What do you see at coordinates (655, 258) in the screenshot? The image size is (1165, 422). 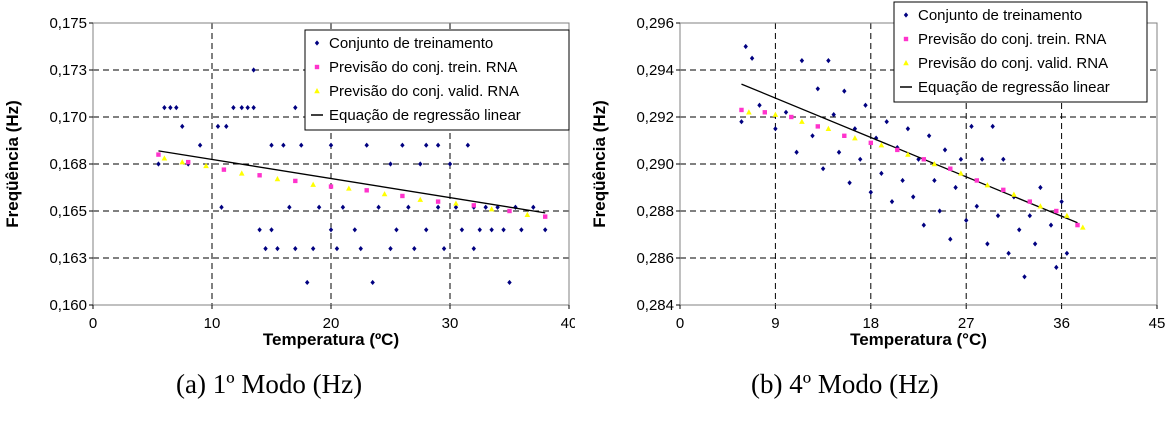 I see `y-tick-label: 0,286` at bounding box center [655, 258].